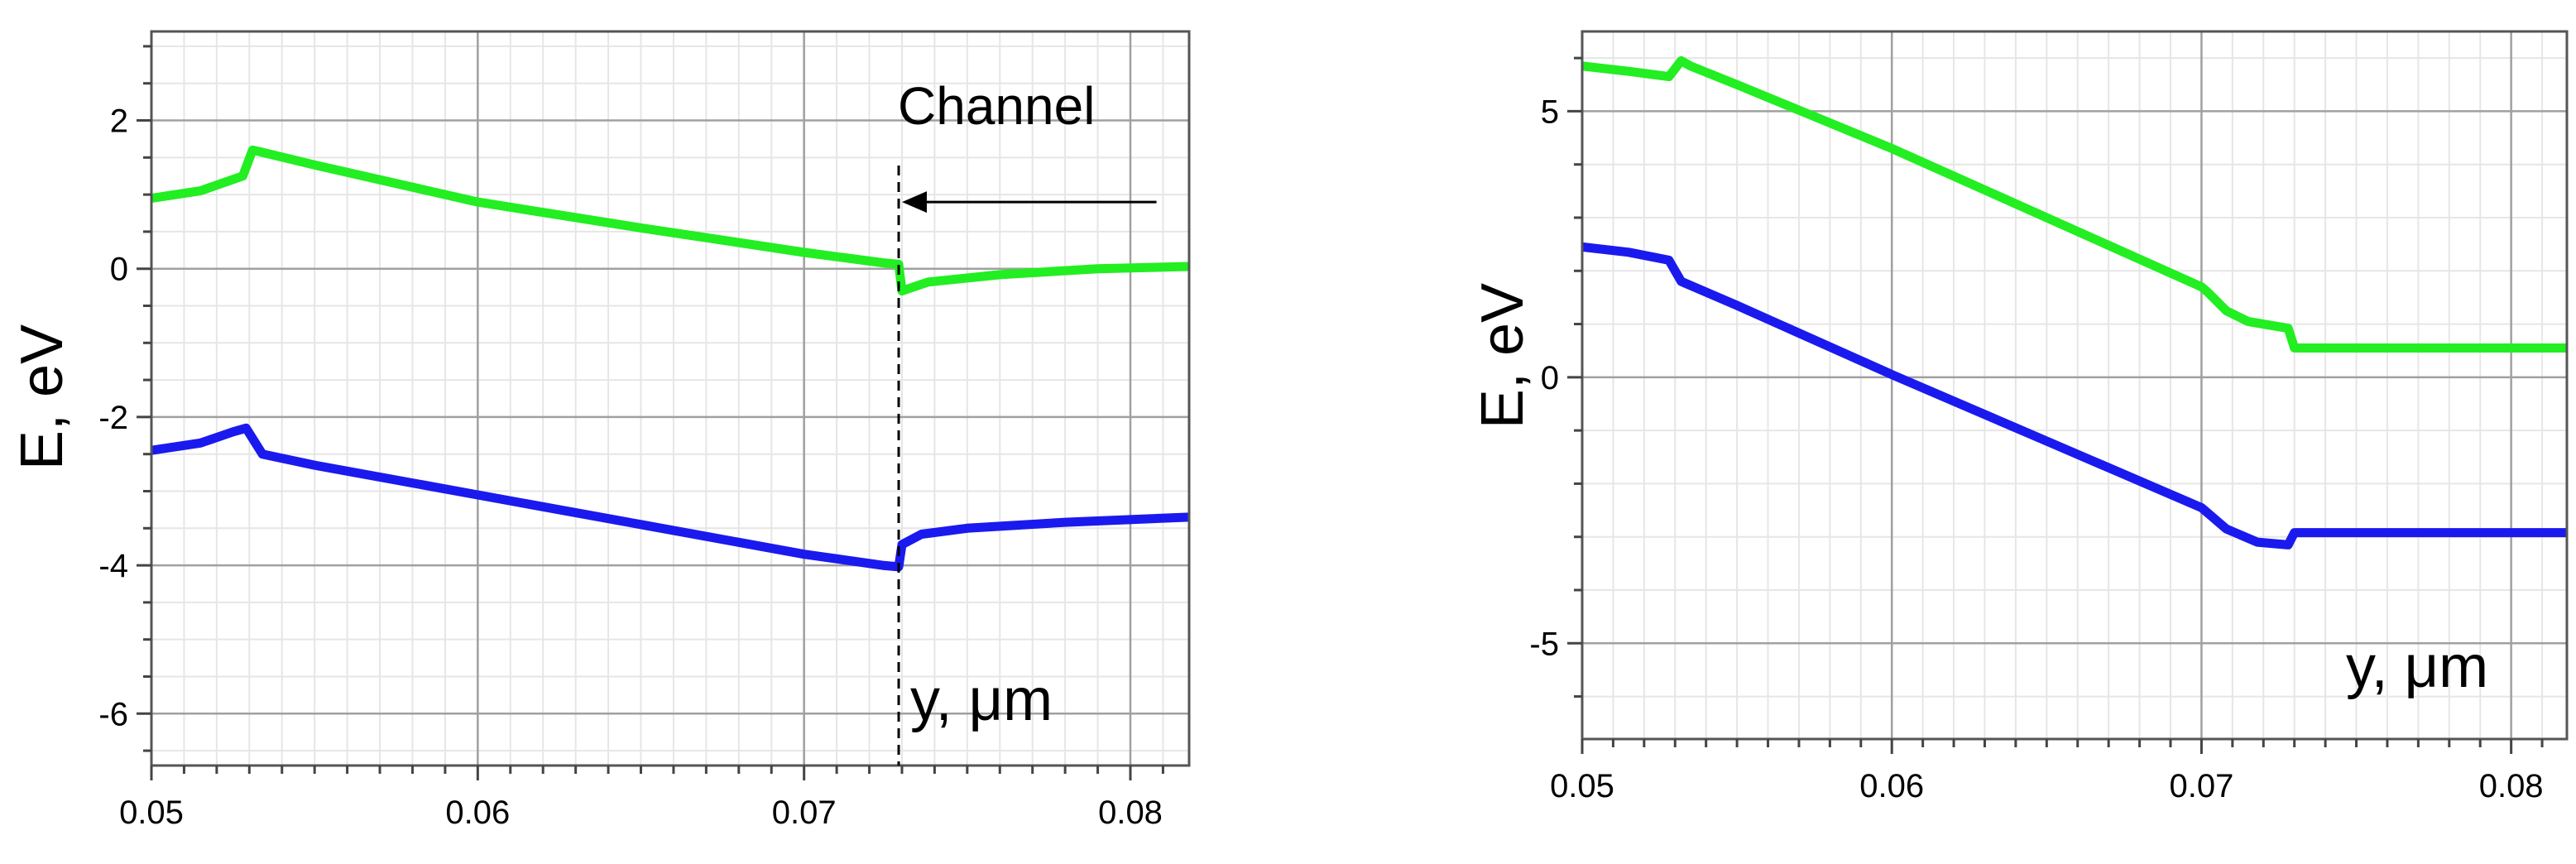  Describe the element at coordinates (1503, 356) in the screenshot. I see `right-y-axis-title: E, eV` at that location.